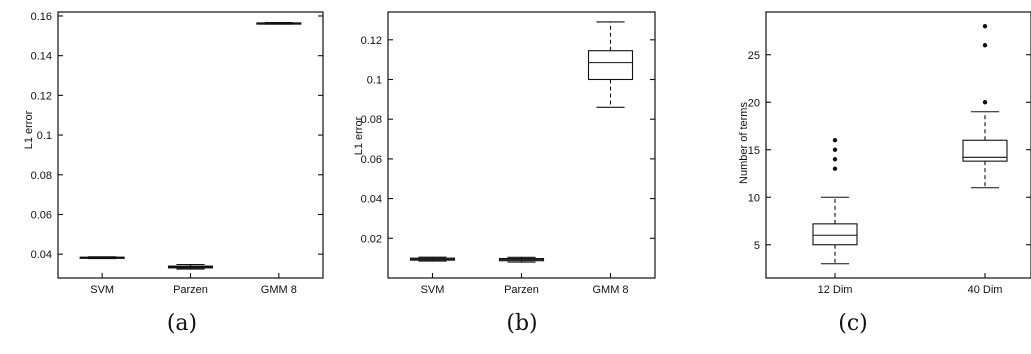 This screenshot has height=354, width=1031. I want to click on panel-caption: (c), so click(853, 323).